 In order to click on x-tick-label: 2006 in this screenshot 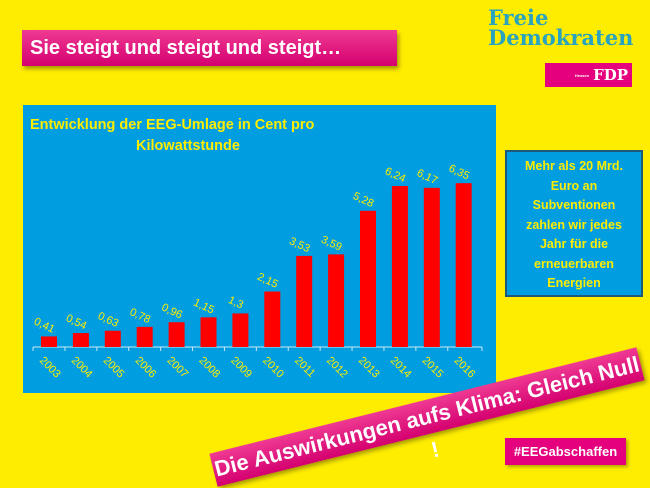, I will do `click(146, 368)`.